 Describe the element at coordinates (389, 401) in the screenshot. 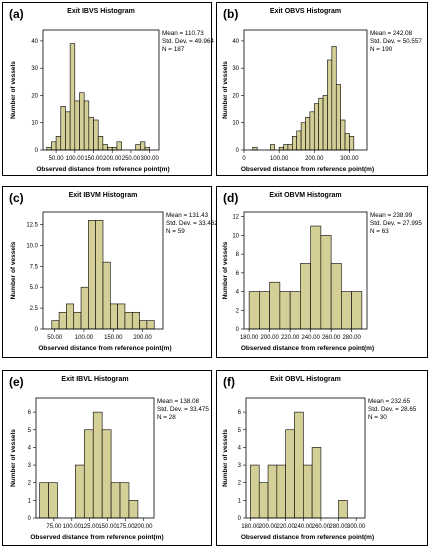

I see `stats-line: Mean = 232.65` at that location.